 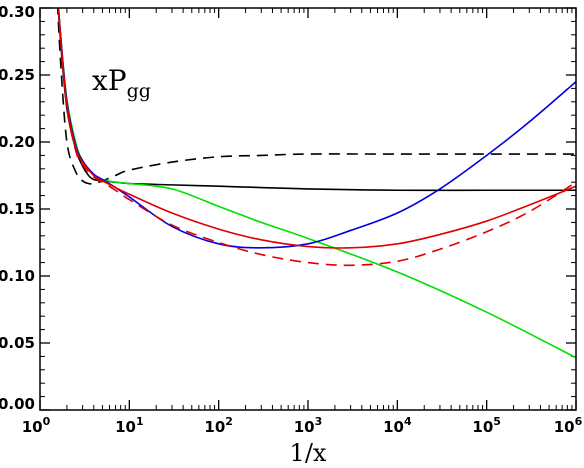 What do you see at coordinates (129, 425) in the screenshot?
I see `x-tick-label: 10¹` at bounding box center [129, 425].